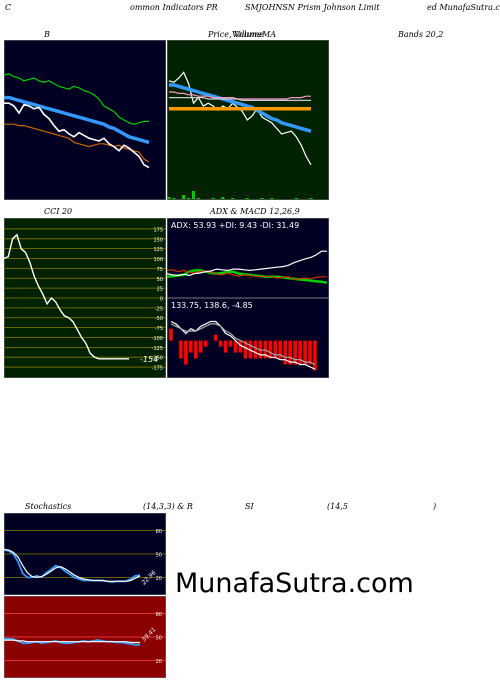 The height and width of the screenshot is (680, 500). Describe the element at coordinates (157, 359) in the screenshot. I see `cci-tick-label: -150` at that location.